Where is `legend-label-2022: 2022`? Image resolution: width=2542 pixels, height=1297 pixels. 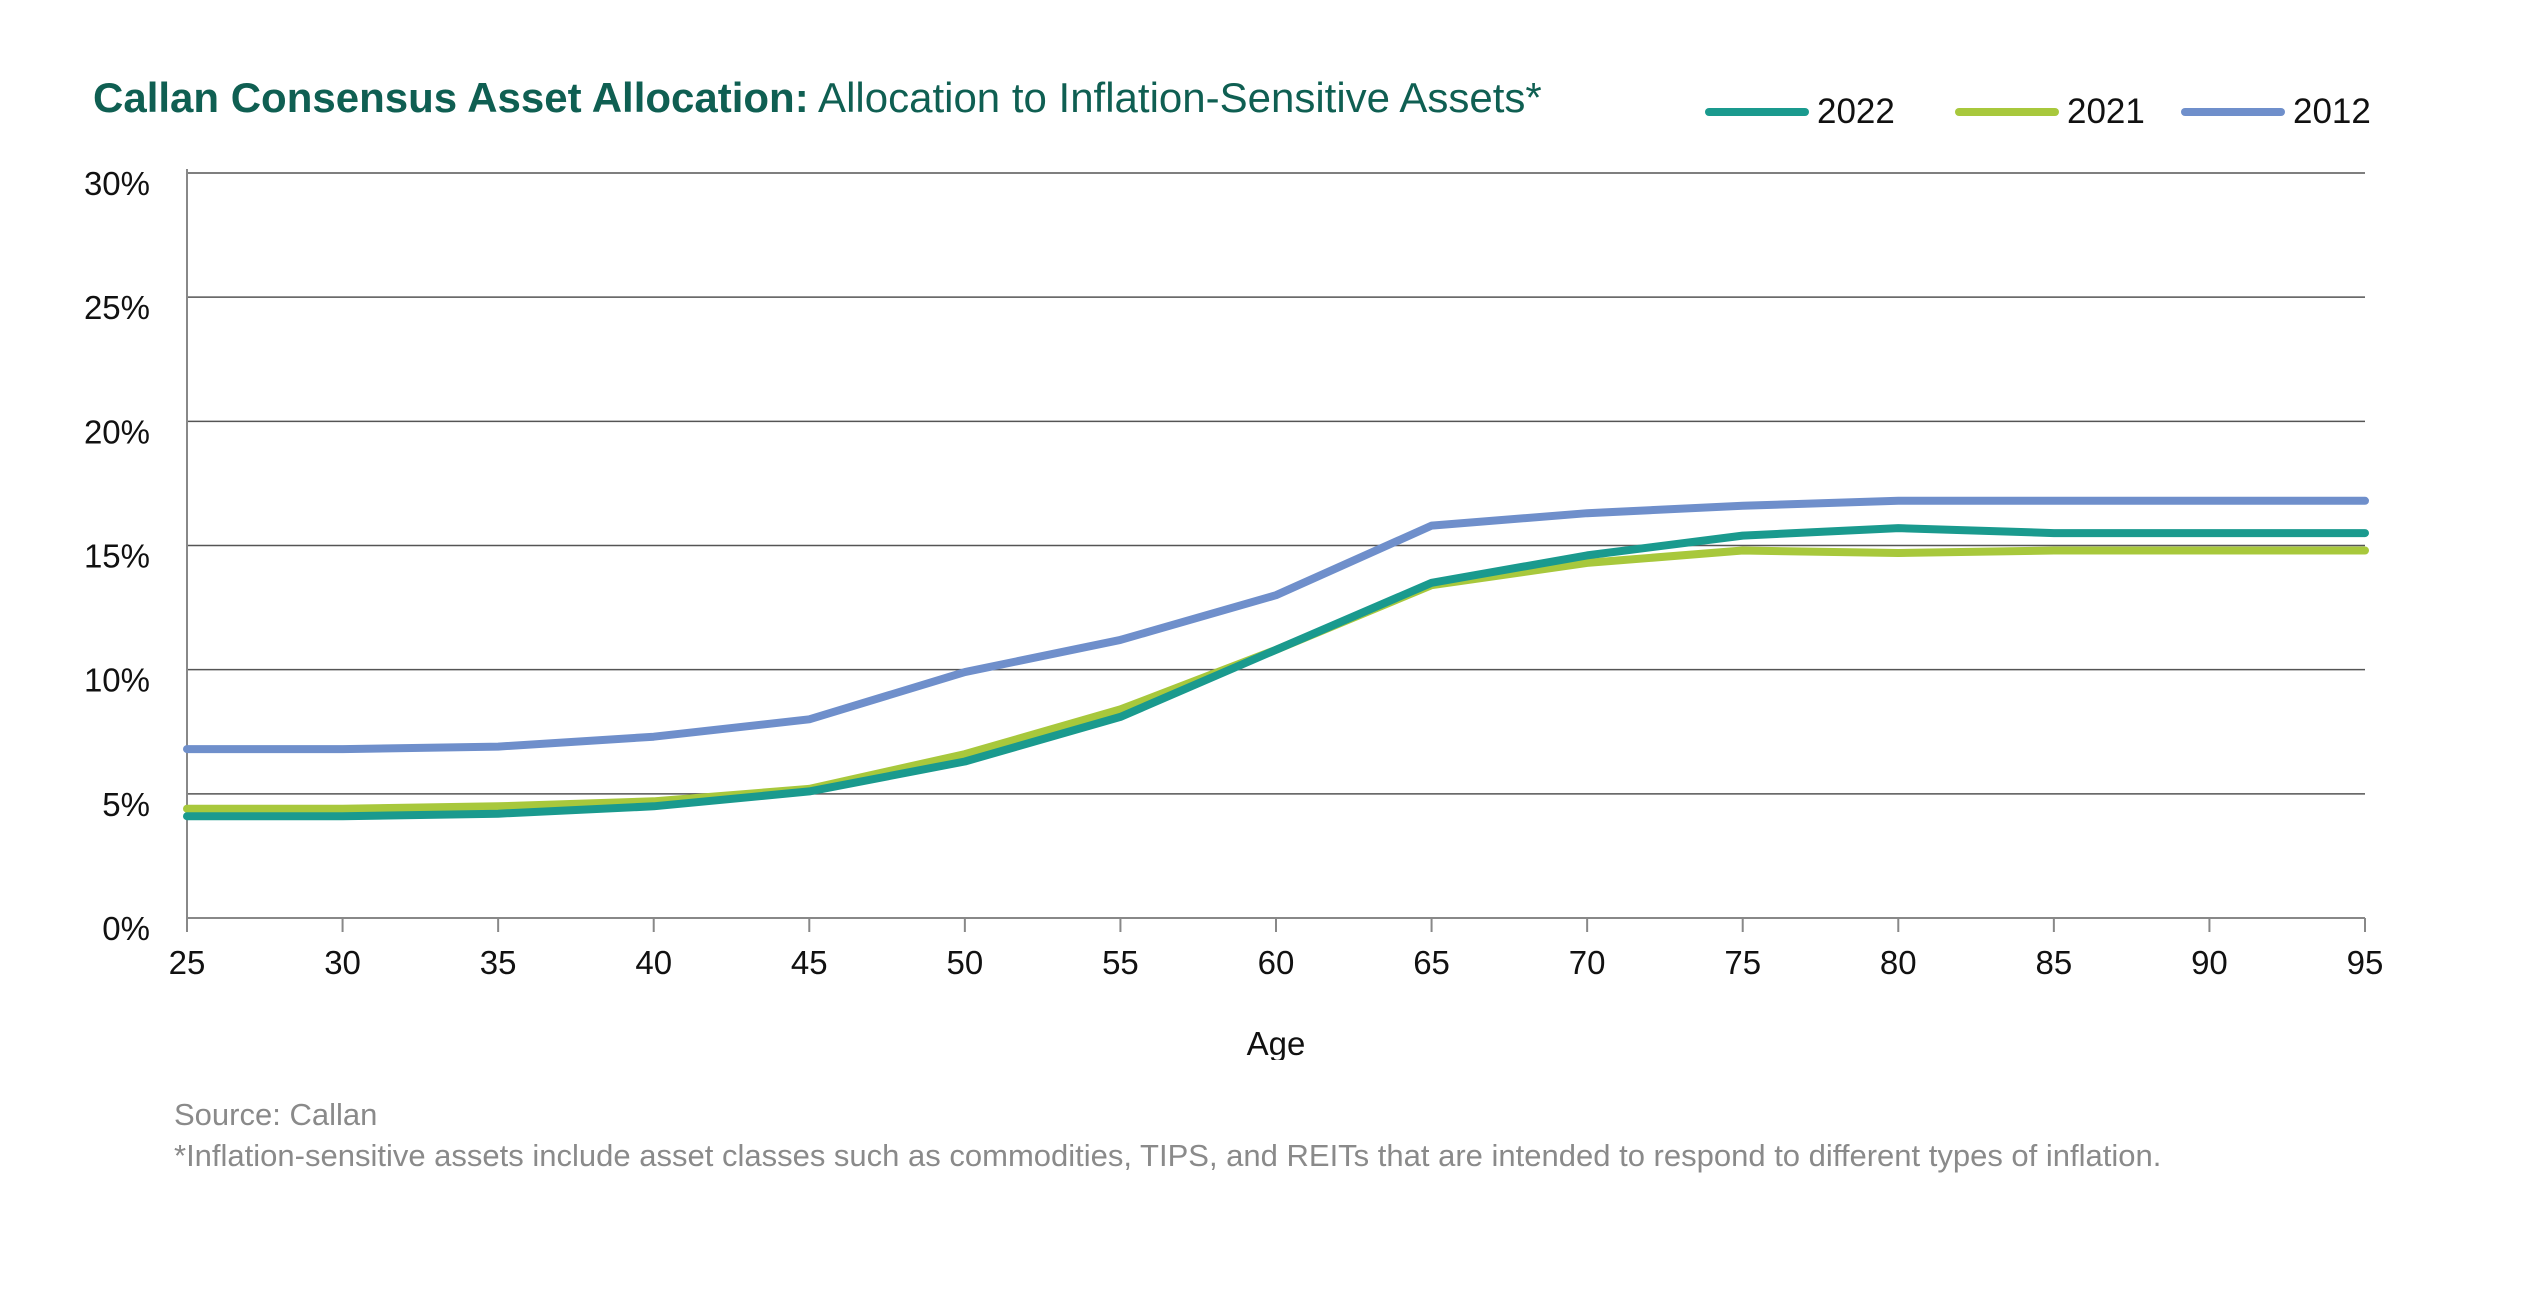
legend-label-2022: 2022 is located at coordinates (1856, 111).